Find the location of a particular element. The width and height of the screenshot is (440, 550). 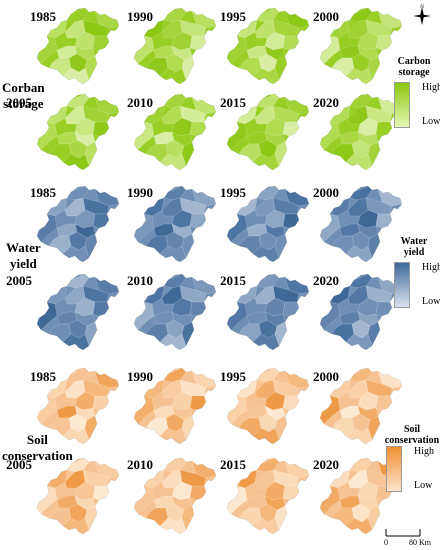

water-yield-map-2005 is located at coordinates (78, 312).